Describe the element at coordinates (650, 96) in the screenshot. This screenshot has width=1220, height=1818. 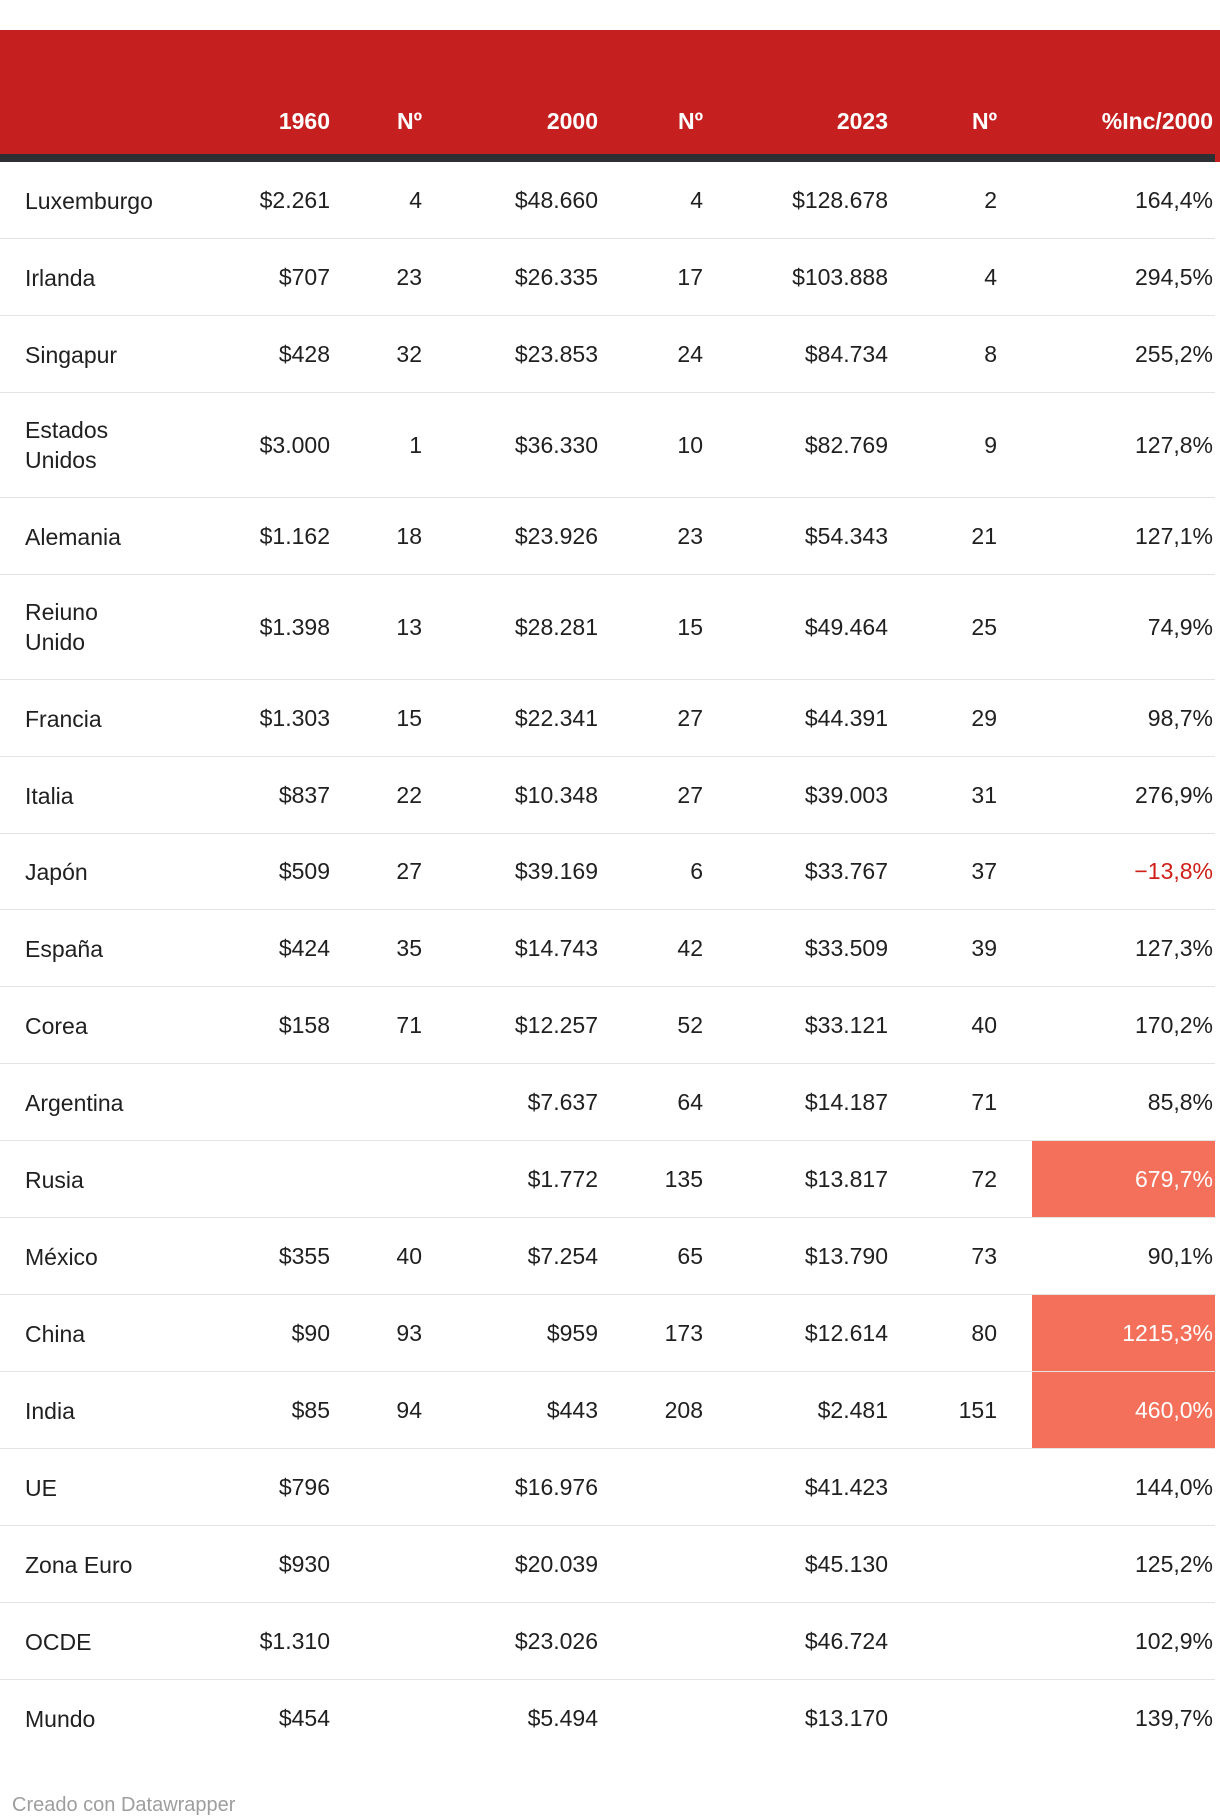
I see `header-rank-2000: Nº` at that location.